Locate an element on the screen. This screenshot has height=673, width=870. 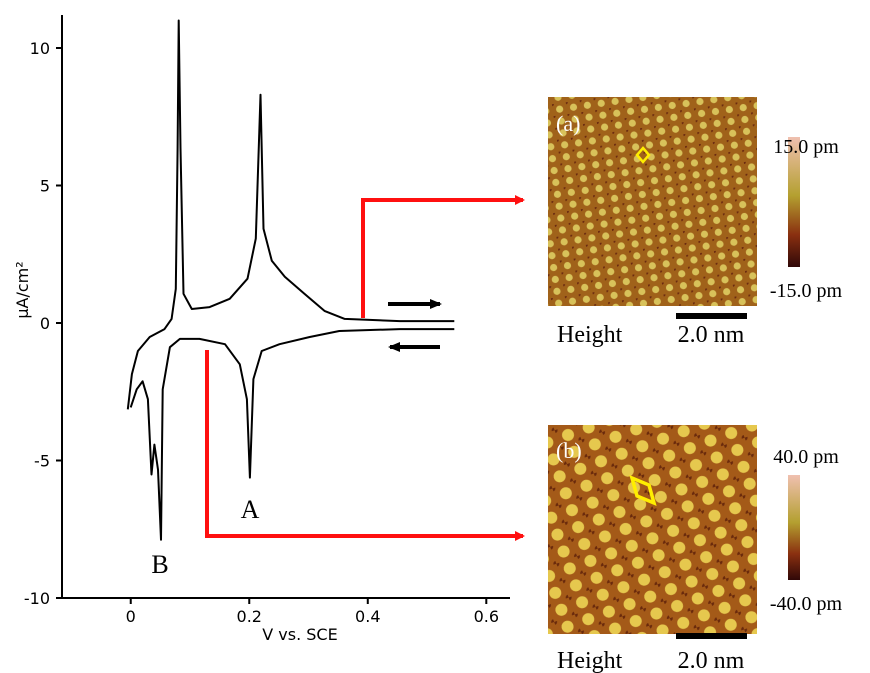
colorbar-max: 40.0 pm is located at coordinates (806, 457).